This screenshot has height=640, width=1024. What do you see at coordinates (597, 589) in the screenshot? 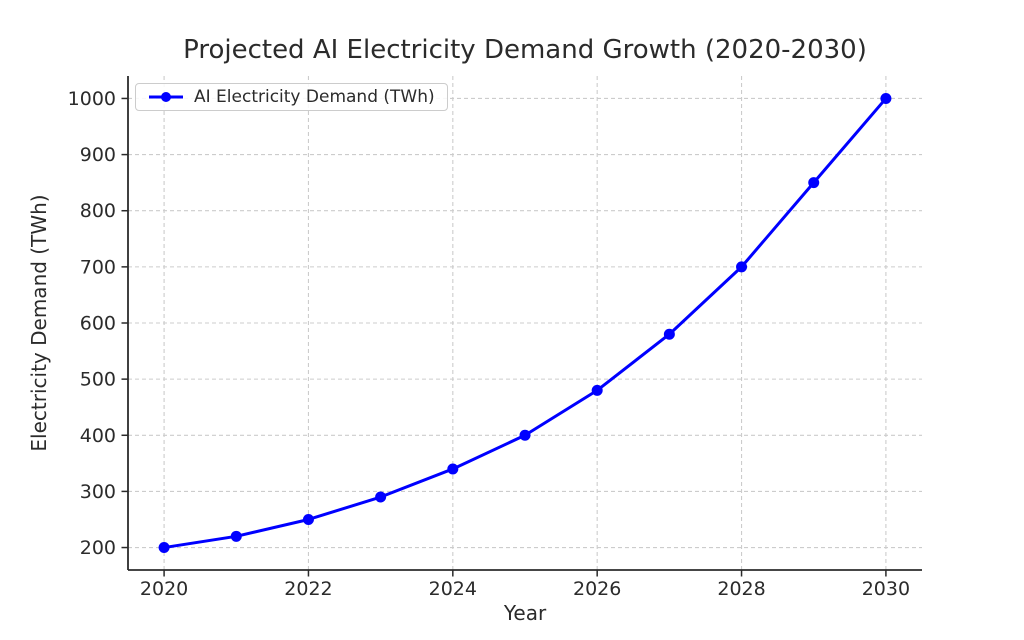
I see `x-tick-label: 2026` at bounding box center [597, 589].